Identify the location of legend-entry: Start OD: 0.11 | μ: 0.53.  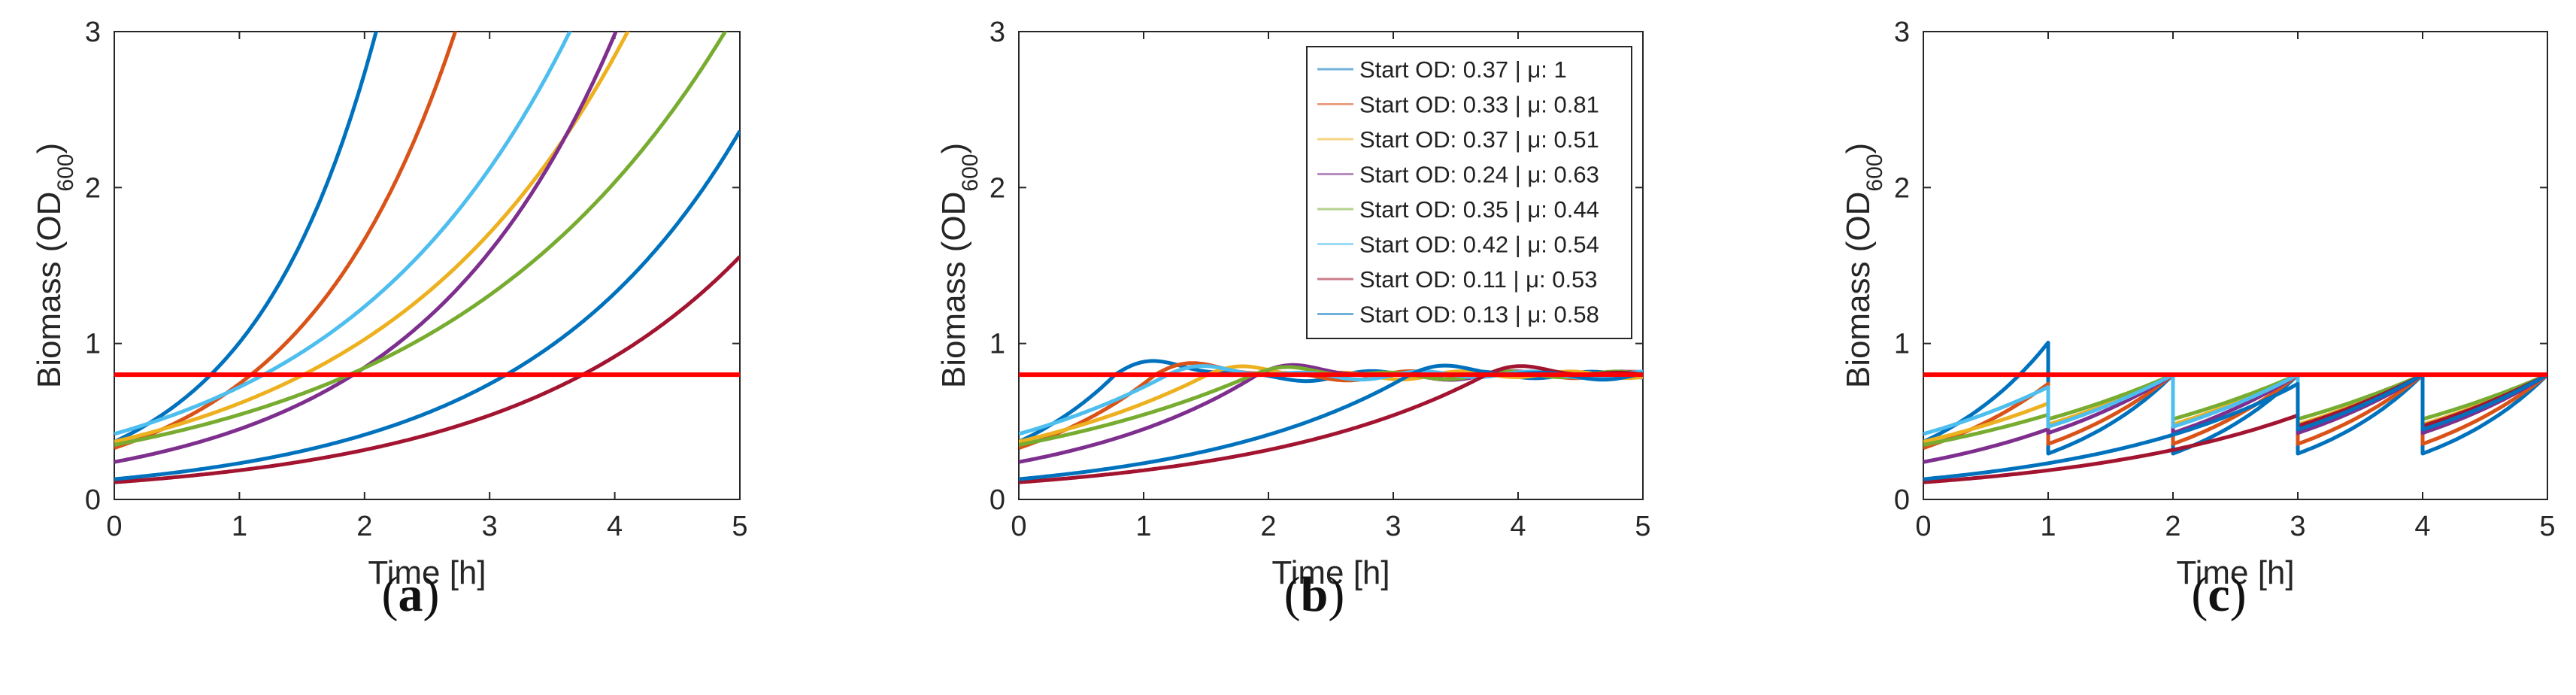
(1478, 279).